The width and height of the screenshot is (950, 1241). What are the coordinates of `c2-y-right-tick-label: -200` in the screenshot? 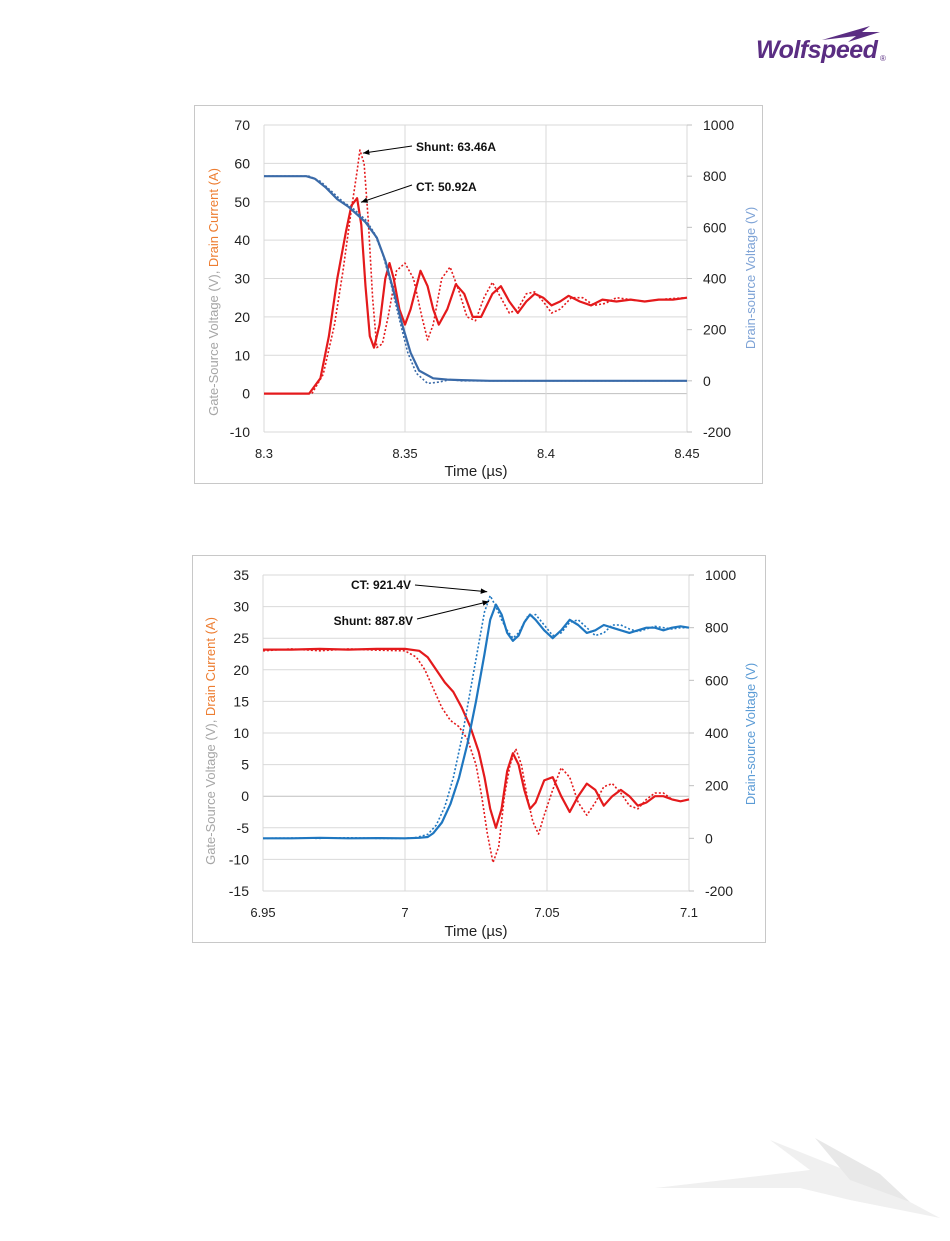 It's located at (719, 891).